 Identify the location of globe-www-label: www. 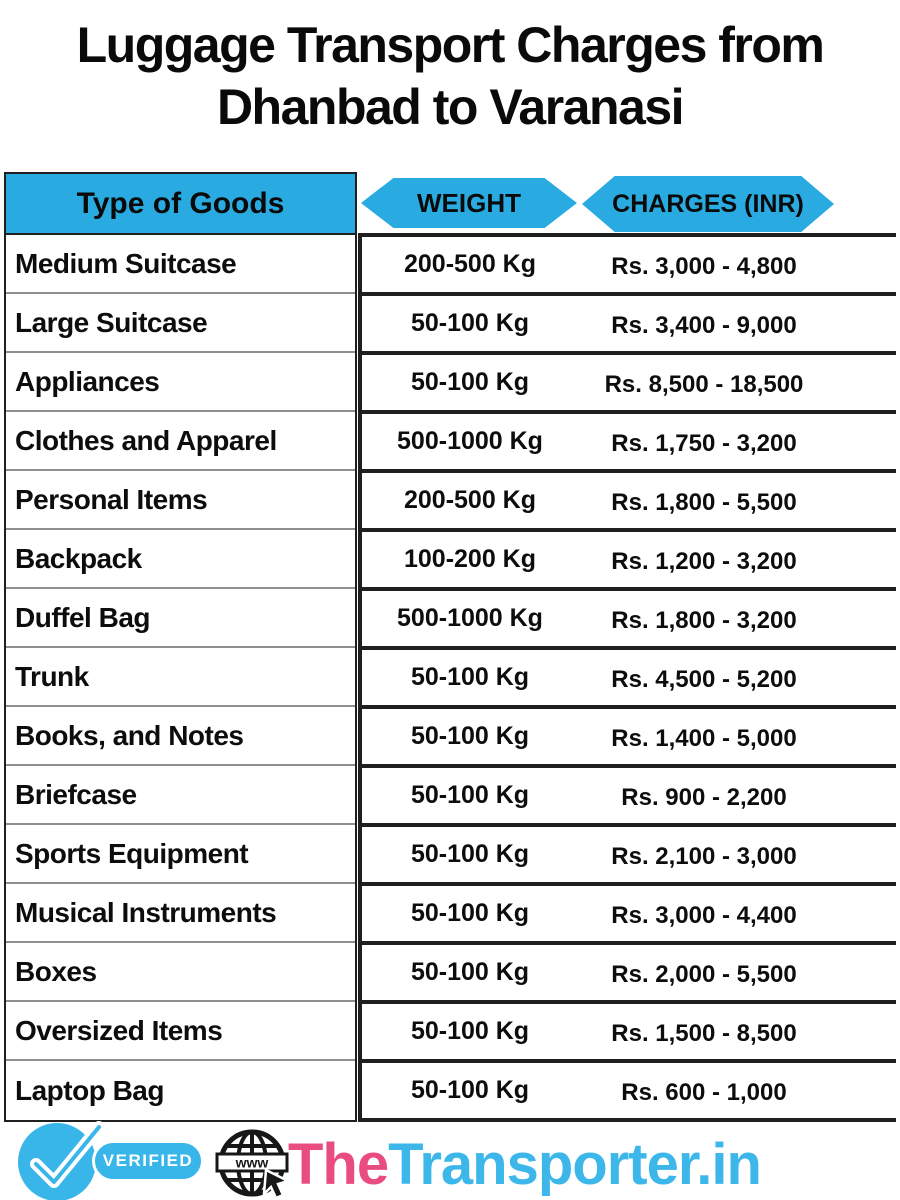
(252, 1163).